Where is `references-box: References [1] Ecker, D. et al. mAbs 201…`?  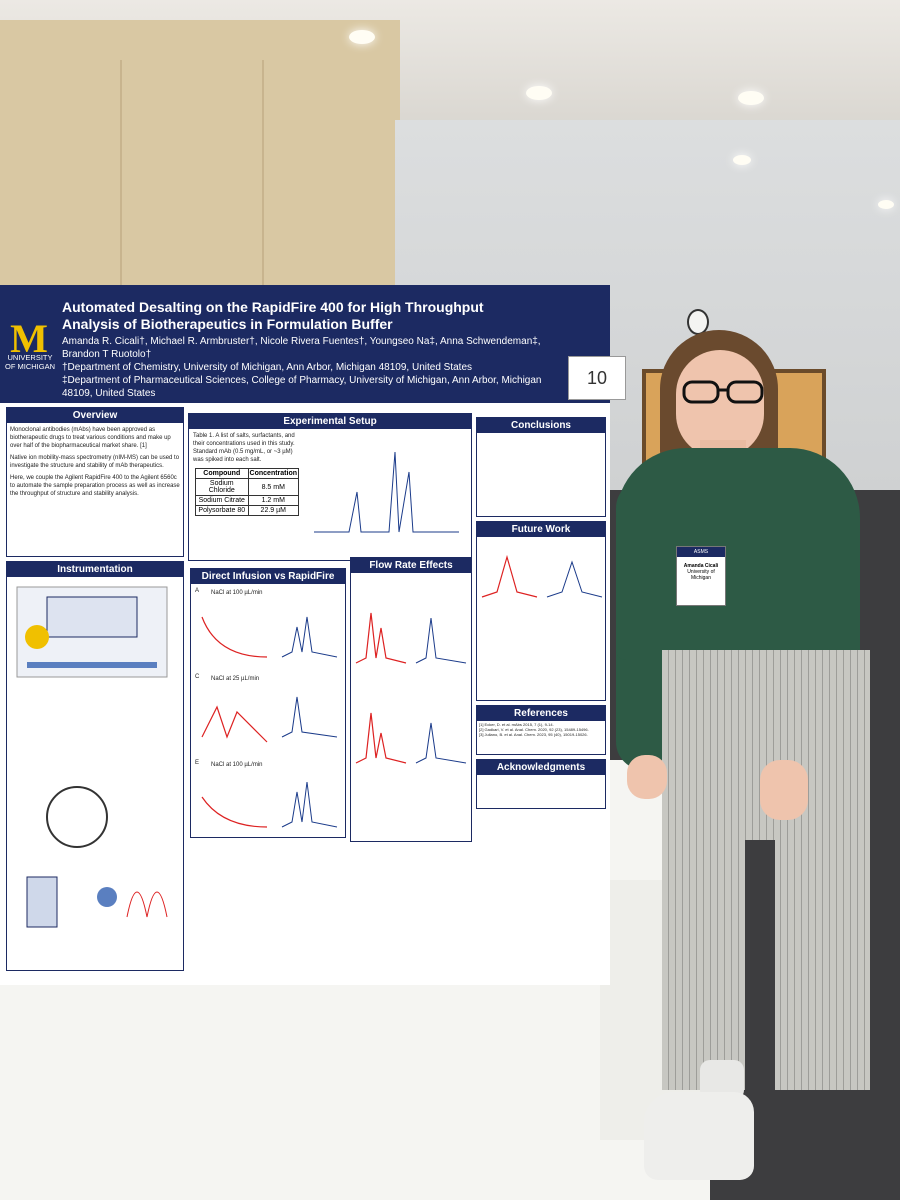 references-box: References [1] Ecker, D. et al. mAbs 201… is located at coordinates (541, 730).